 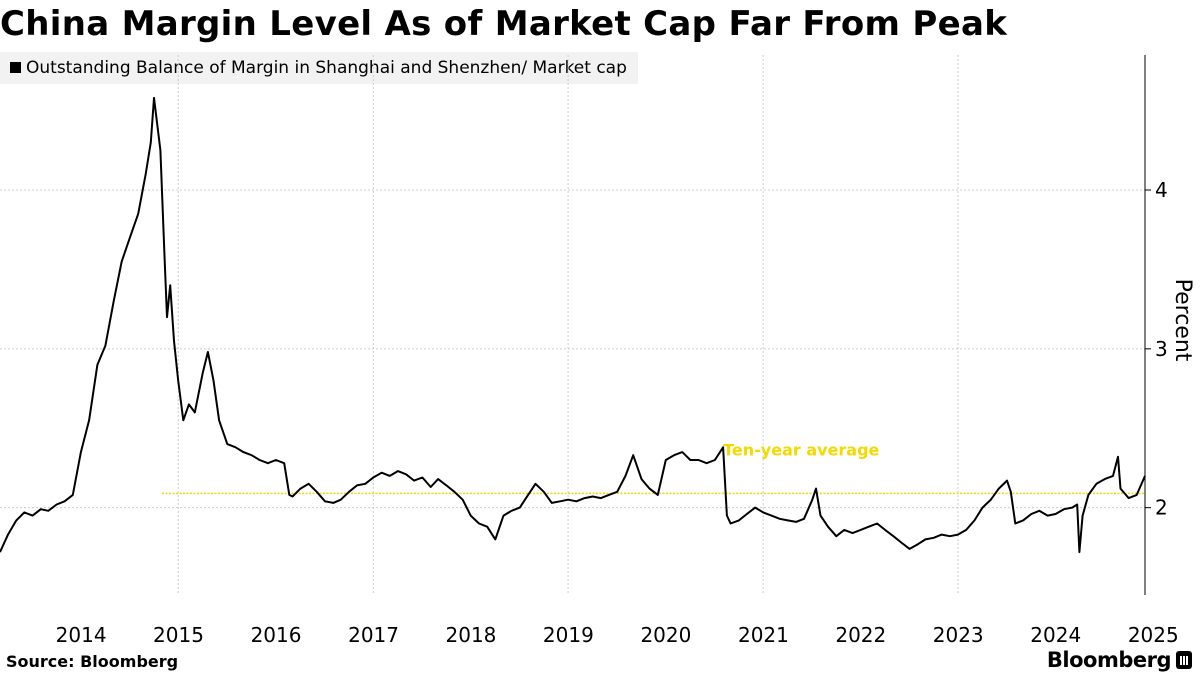 What do you see at coordinates (276, 635) in the screenshot?
I see `xtick-label-2016: 2016` at bounding box center [276, 635].